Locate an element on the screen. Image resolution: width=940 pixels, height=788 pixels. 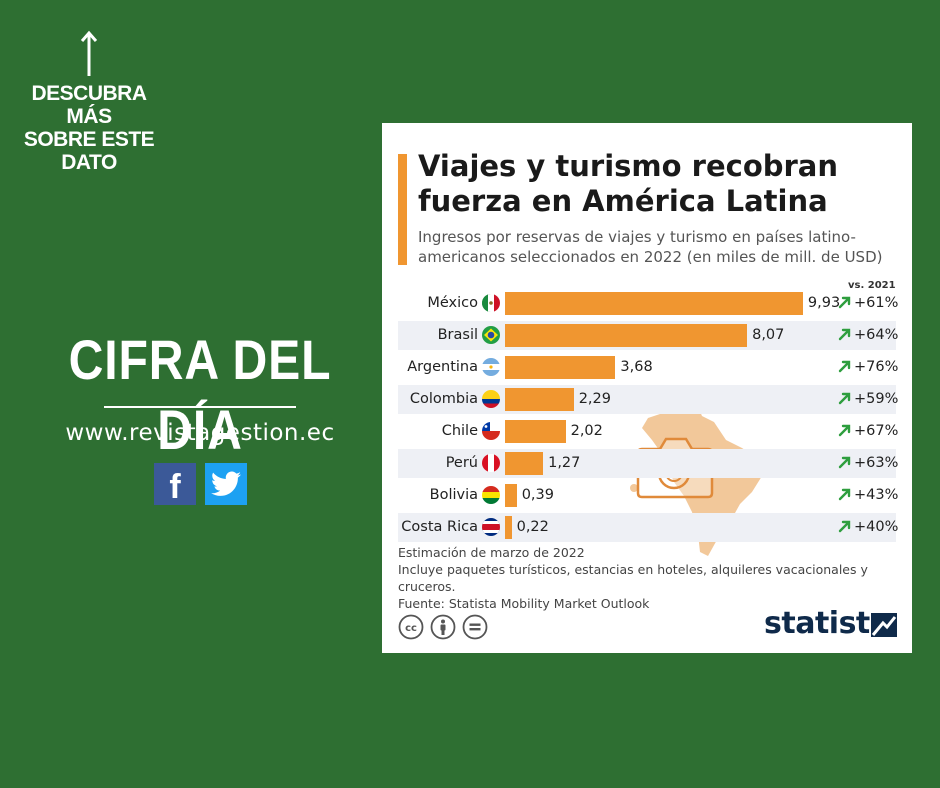
data-label: 0,22 is located at coordinates (532, 527).